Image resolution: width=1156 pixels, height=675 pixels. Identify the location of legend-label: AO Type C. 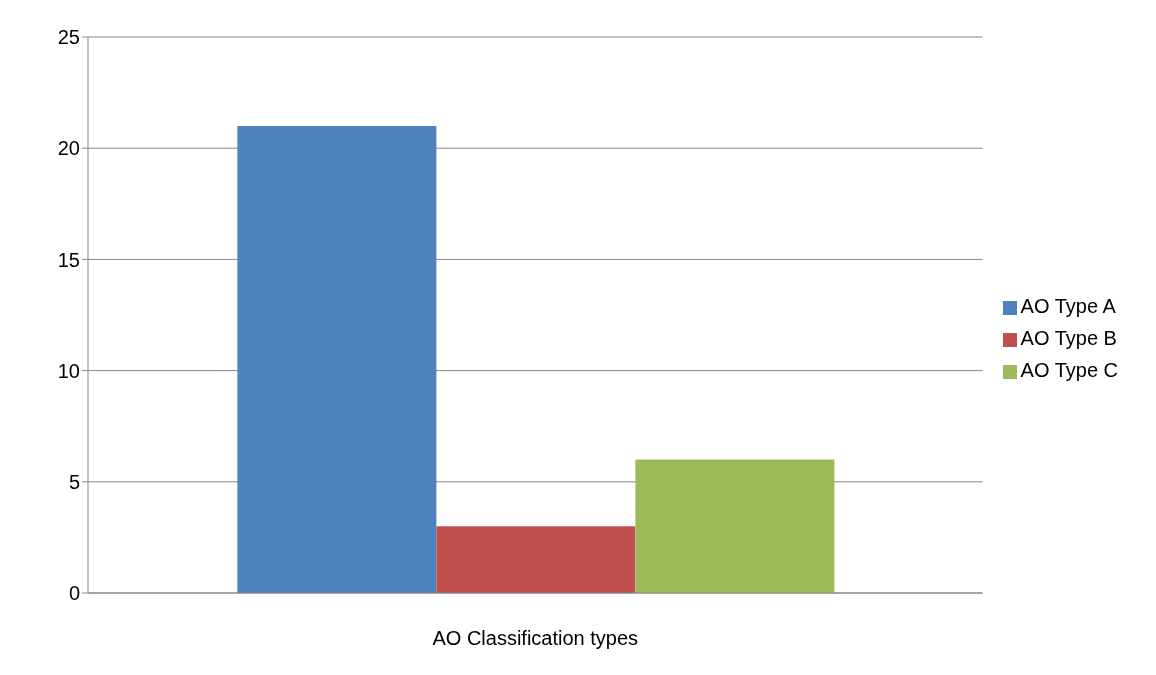
(1069, 370).